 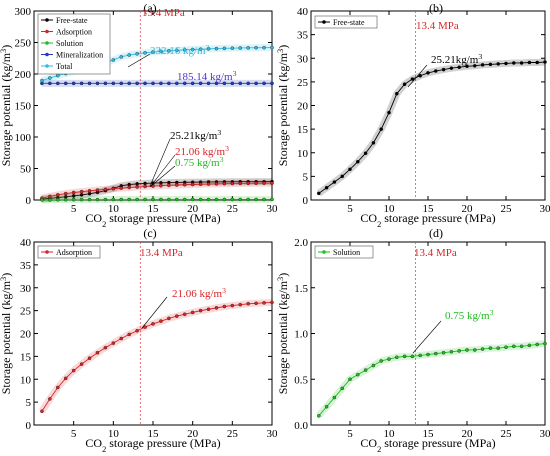 What do you see at coordinates (303, 59) in the screenshot?
I see `y-tick-label: 30` at bounding box center [303, 59].